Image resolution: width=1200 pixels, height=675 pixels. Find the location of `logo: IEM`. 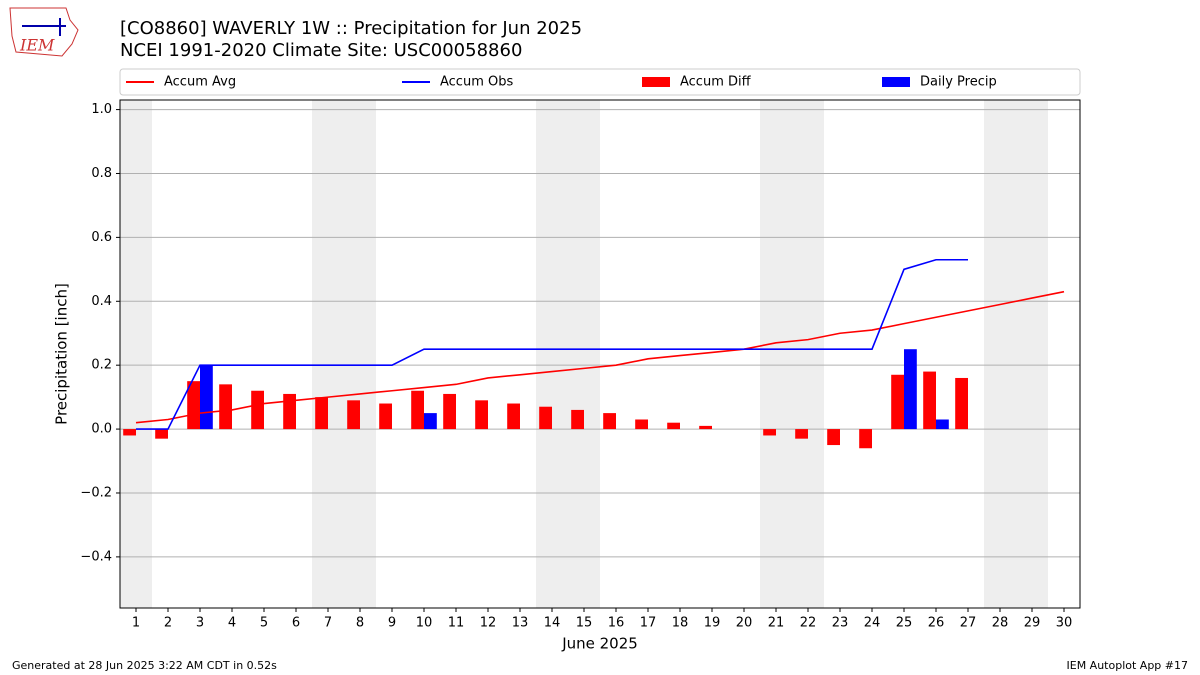

logo: IEM is located at coordinates (44, 32).